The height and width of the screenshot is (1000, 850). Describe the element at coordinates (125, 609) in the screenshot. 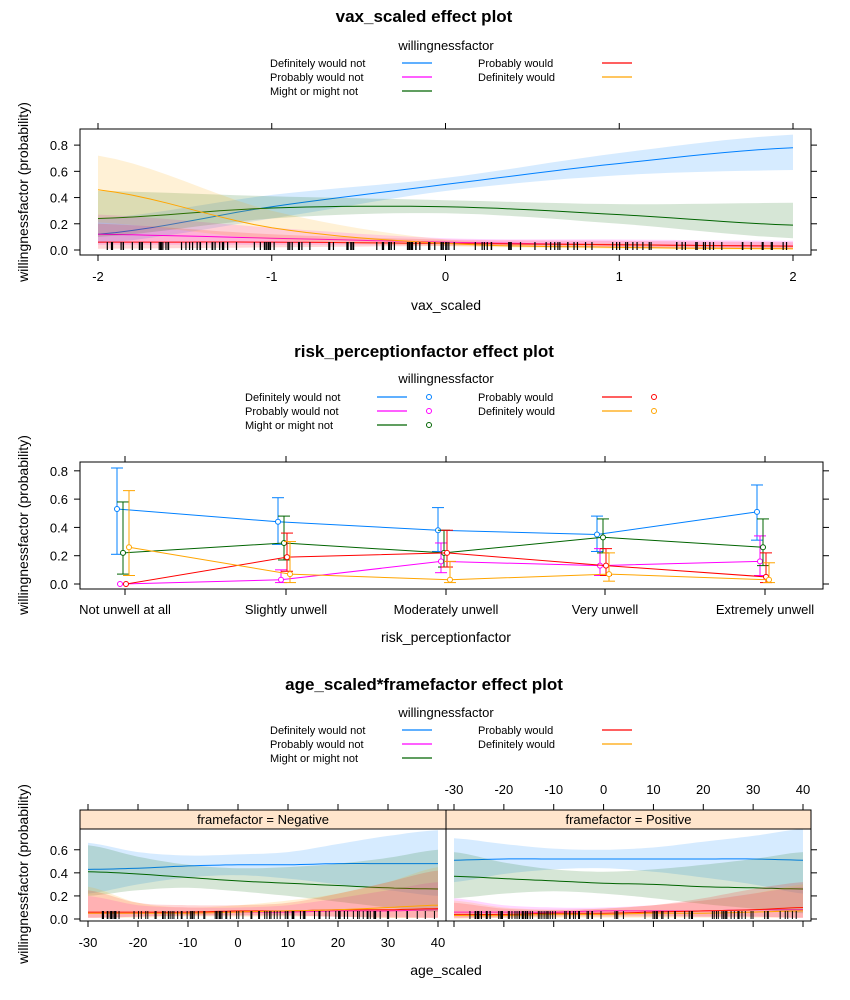

I see `x-tick-label: Not unwell at all` at that location.